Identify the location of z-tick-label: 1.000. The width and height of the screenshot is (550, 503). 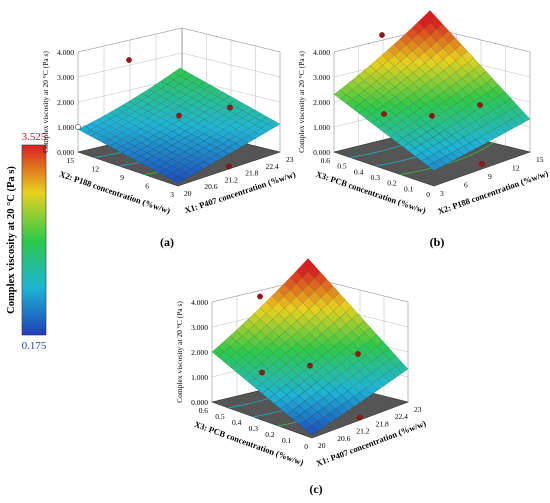
(65, 127).